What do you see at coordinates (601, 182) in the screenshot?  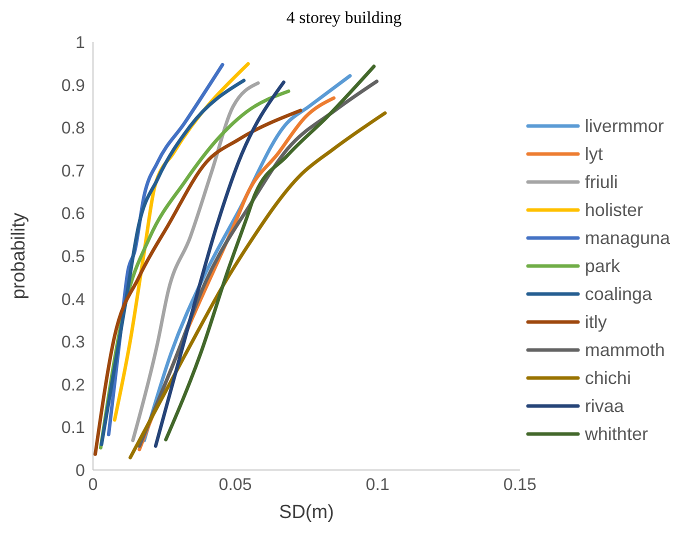 I see `legend-label: friuli` at bounding box center [601, 182].